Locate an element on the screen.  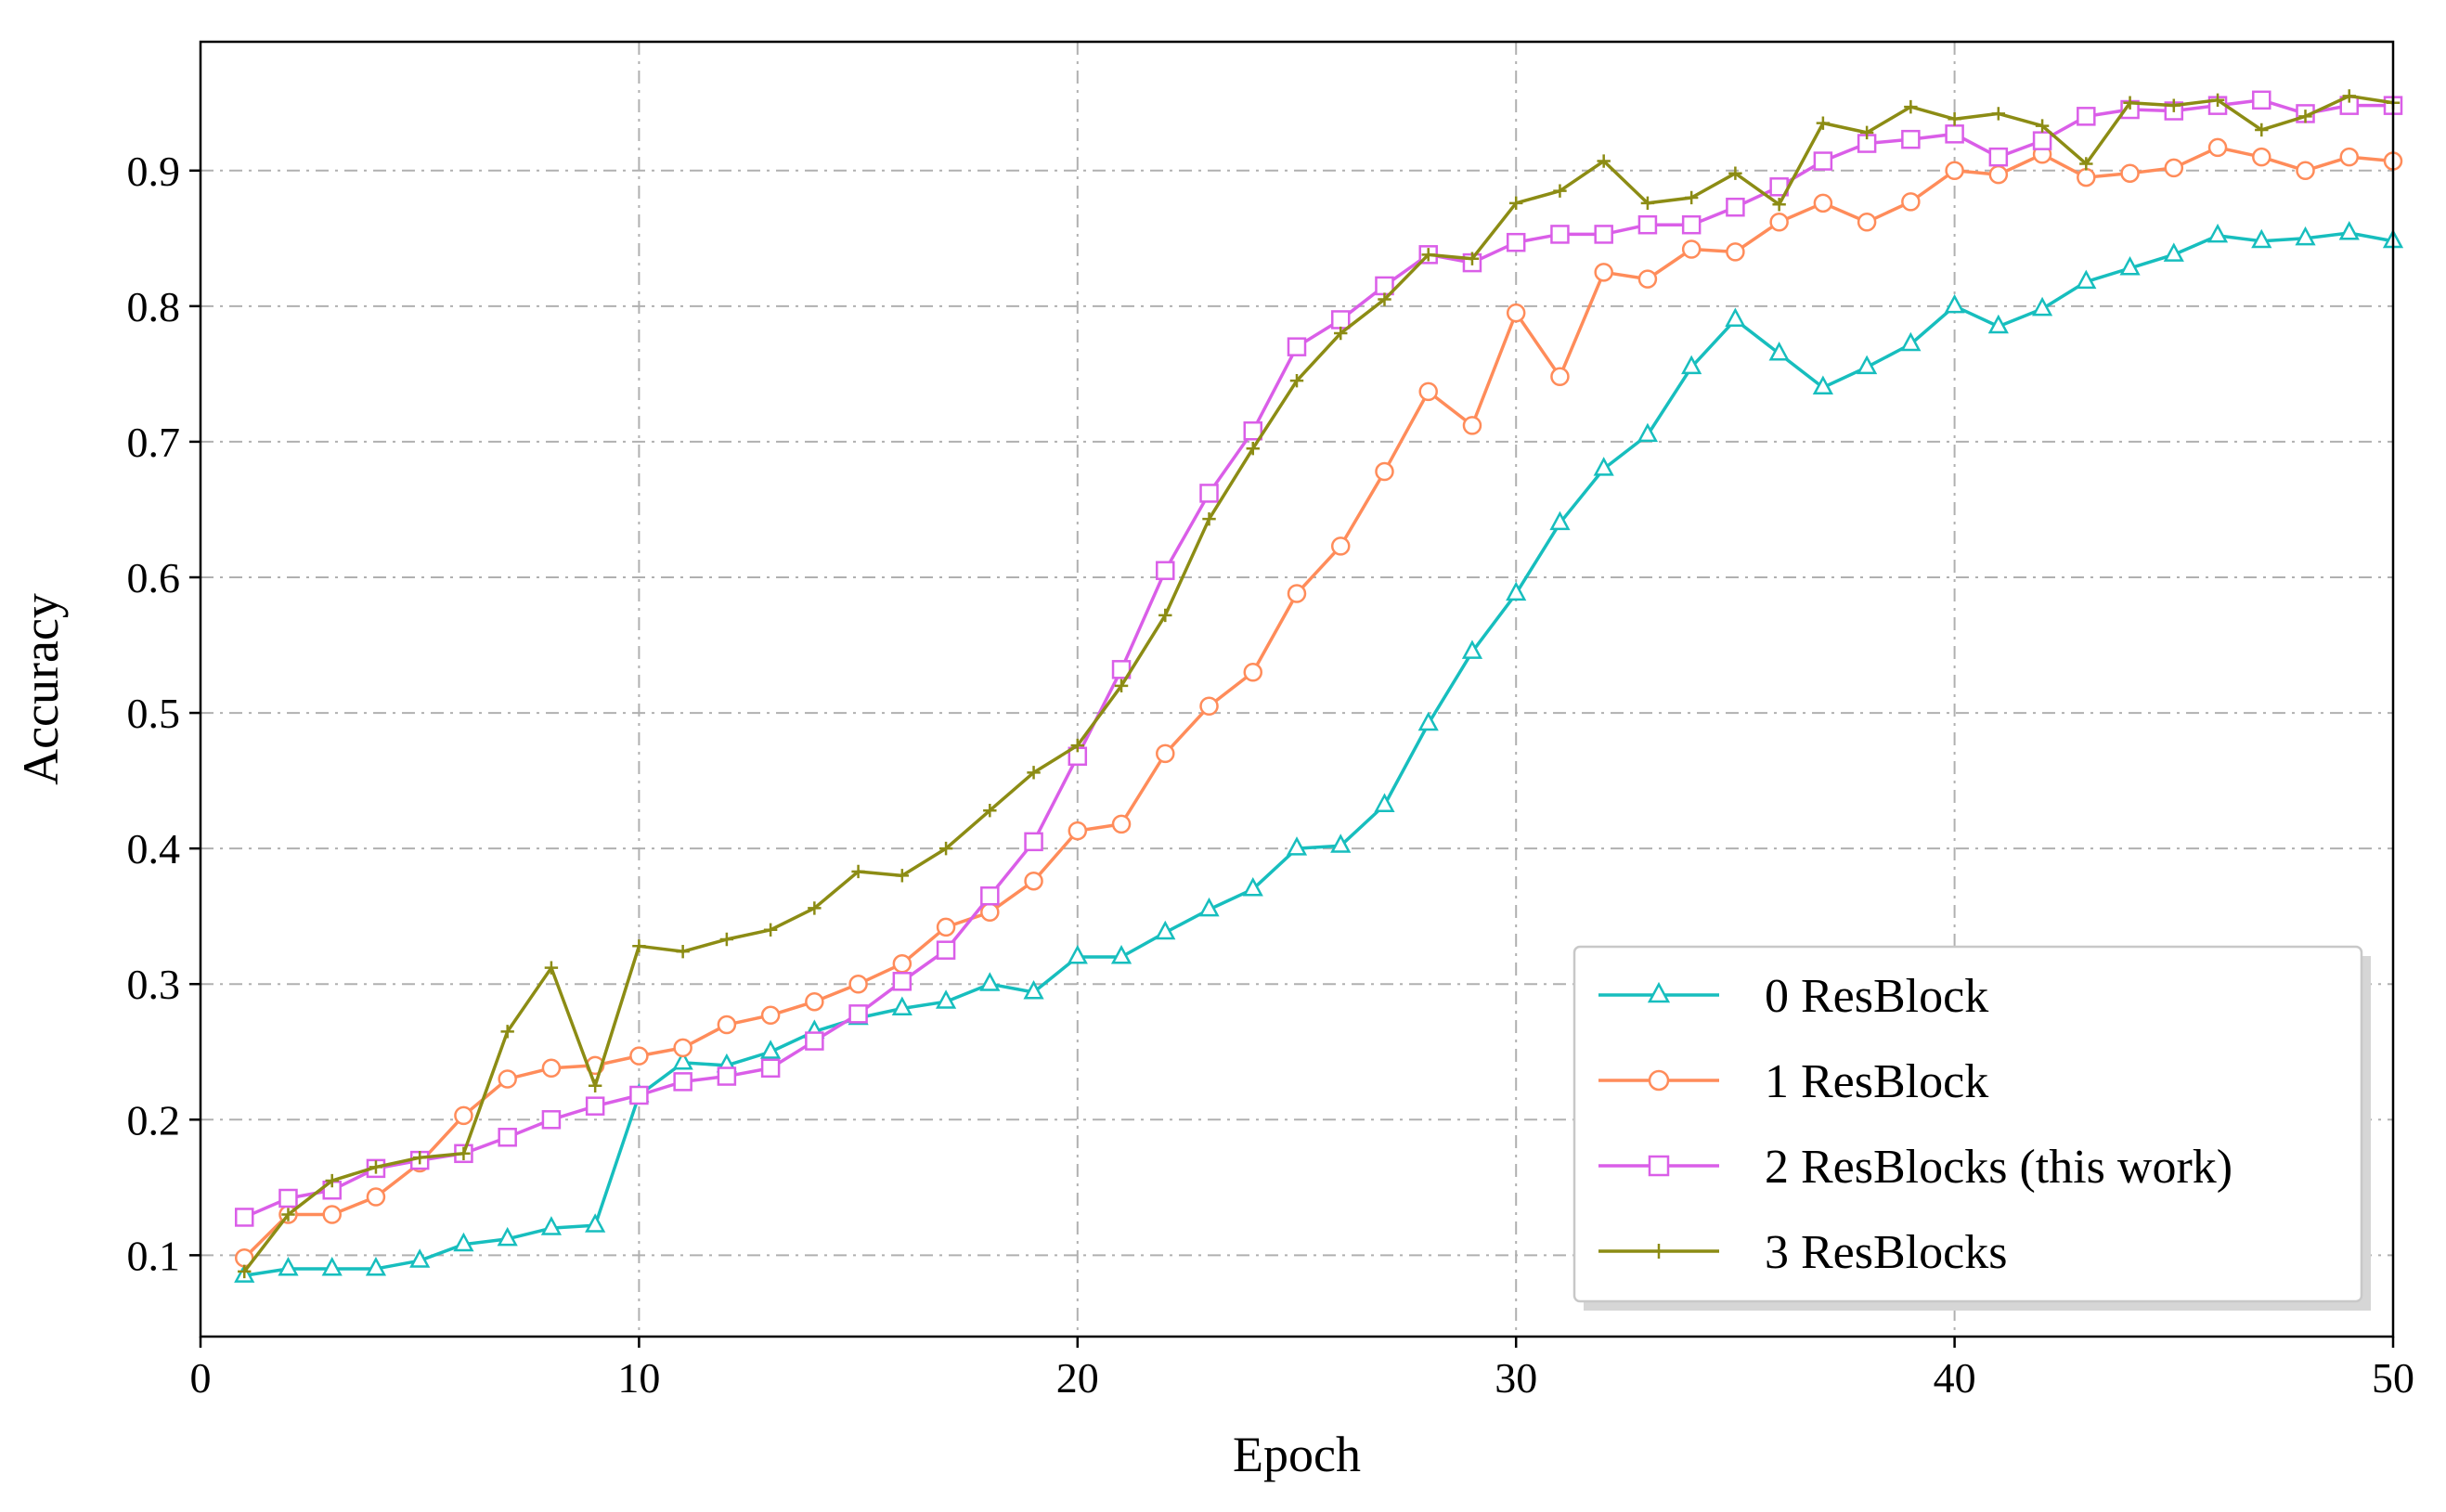
x-tick-label: 0 is located at coordinates (201, 1378).